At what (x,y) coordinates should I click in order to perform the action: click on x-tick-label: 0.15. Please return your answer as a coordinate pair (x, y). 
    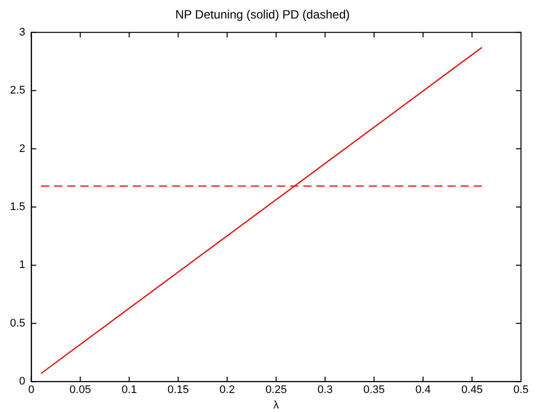
    Looking at the image, I should click on (178, 390).